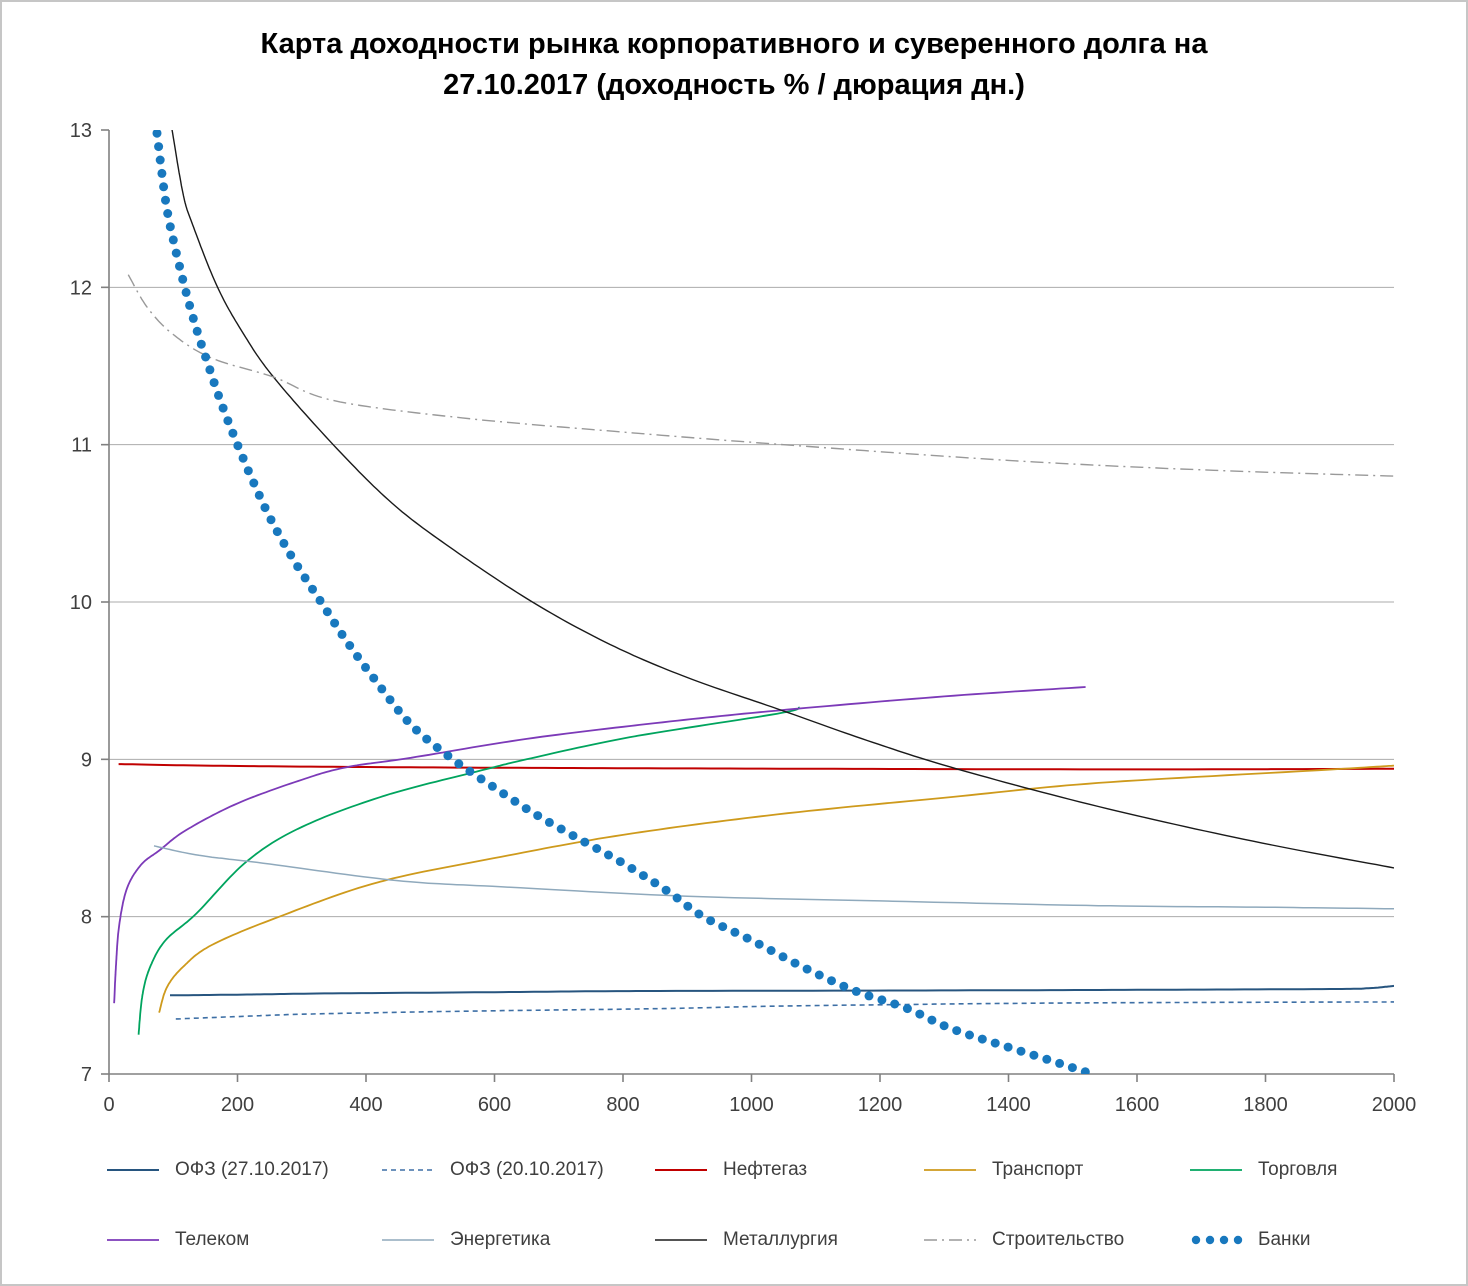  I want to click on x-tick-label-600: 600, so click(494, 1105).